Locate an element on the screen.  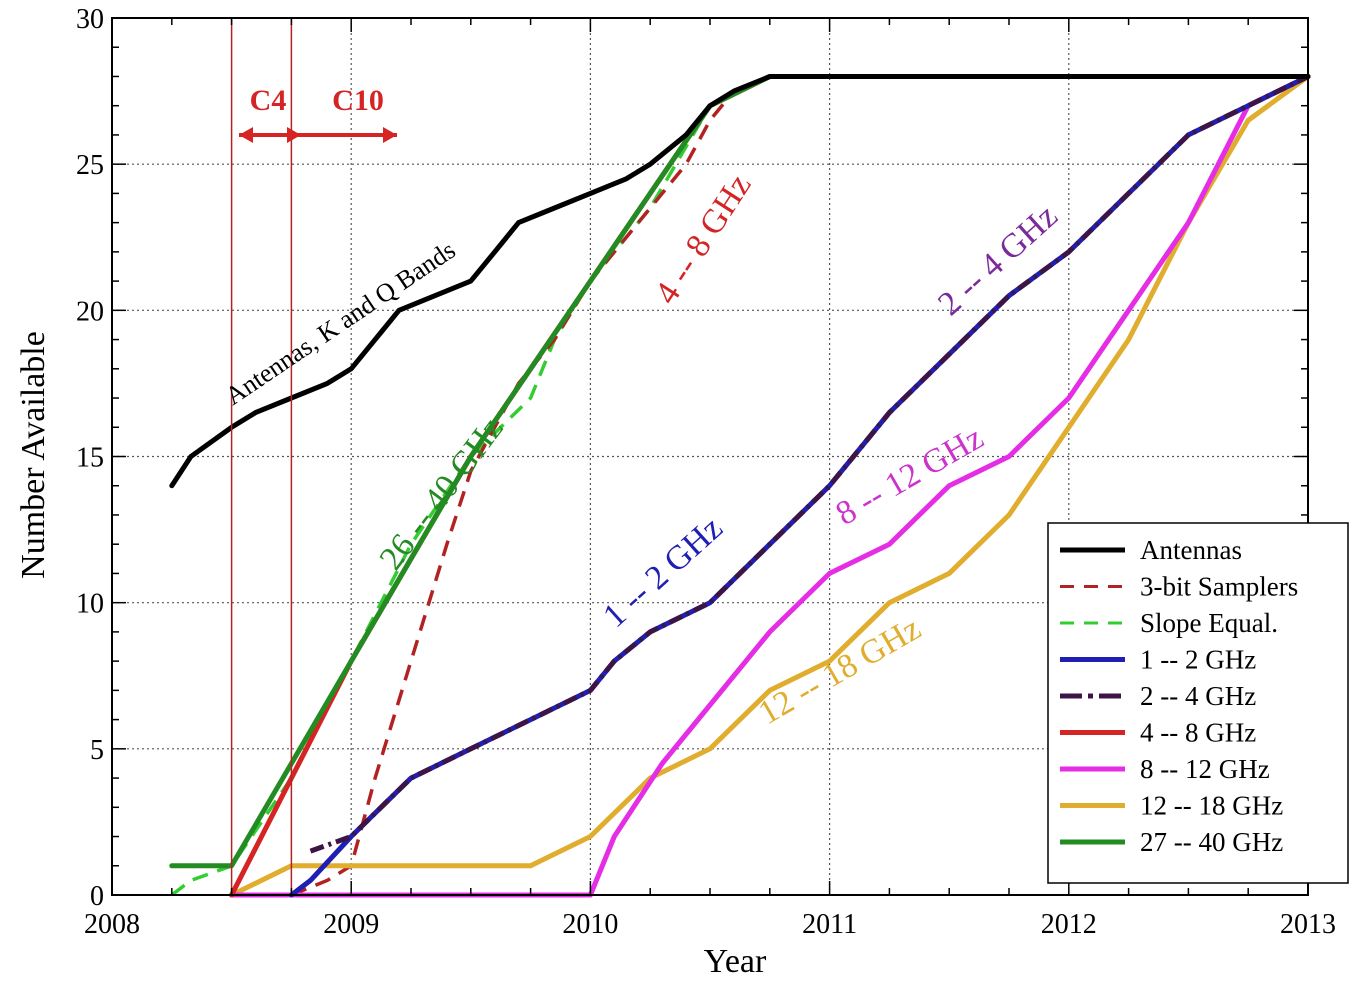
legend-label: 4 -- 8 GHz is located at coordinates (1198, 733).